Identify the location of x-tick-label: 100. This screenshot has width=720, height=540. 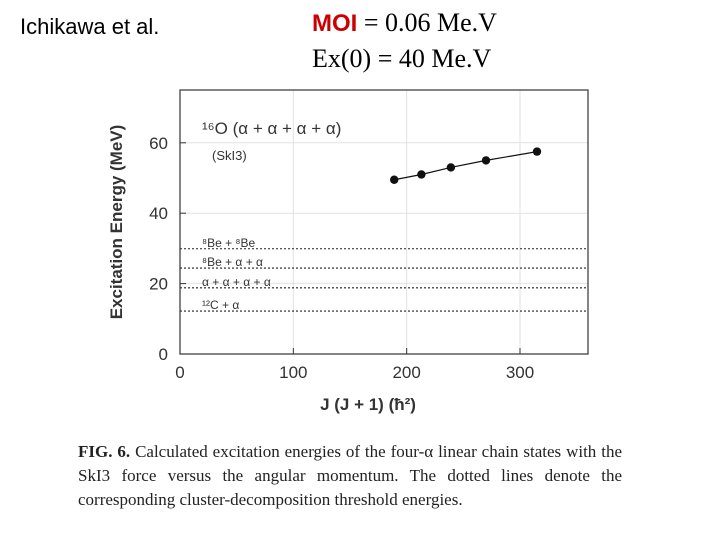
(293, 372).